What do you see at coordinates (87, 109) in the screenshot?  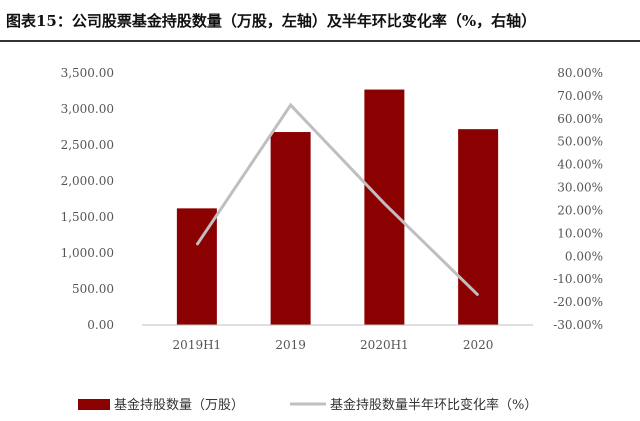 I see `left-tick-label: 3,000.00` at bounding box center [87, 109].